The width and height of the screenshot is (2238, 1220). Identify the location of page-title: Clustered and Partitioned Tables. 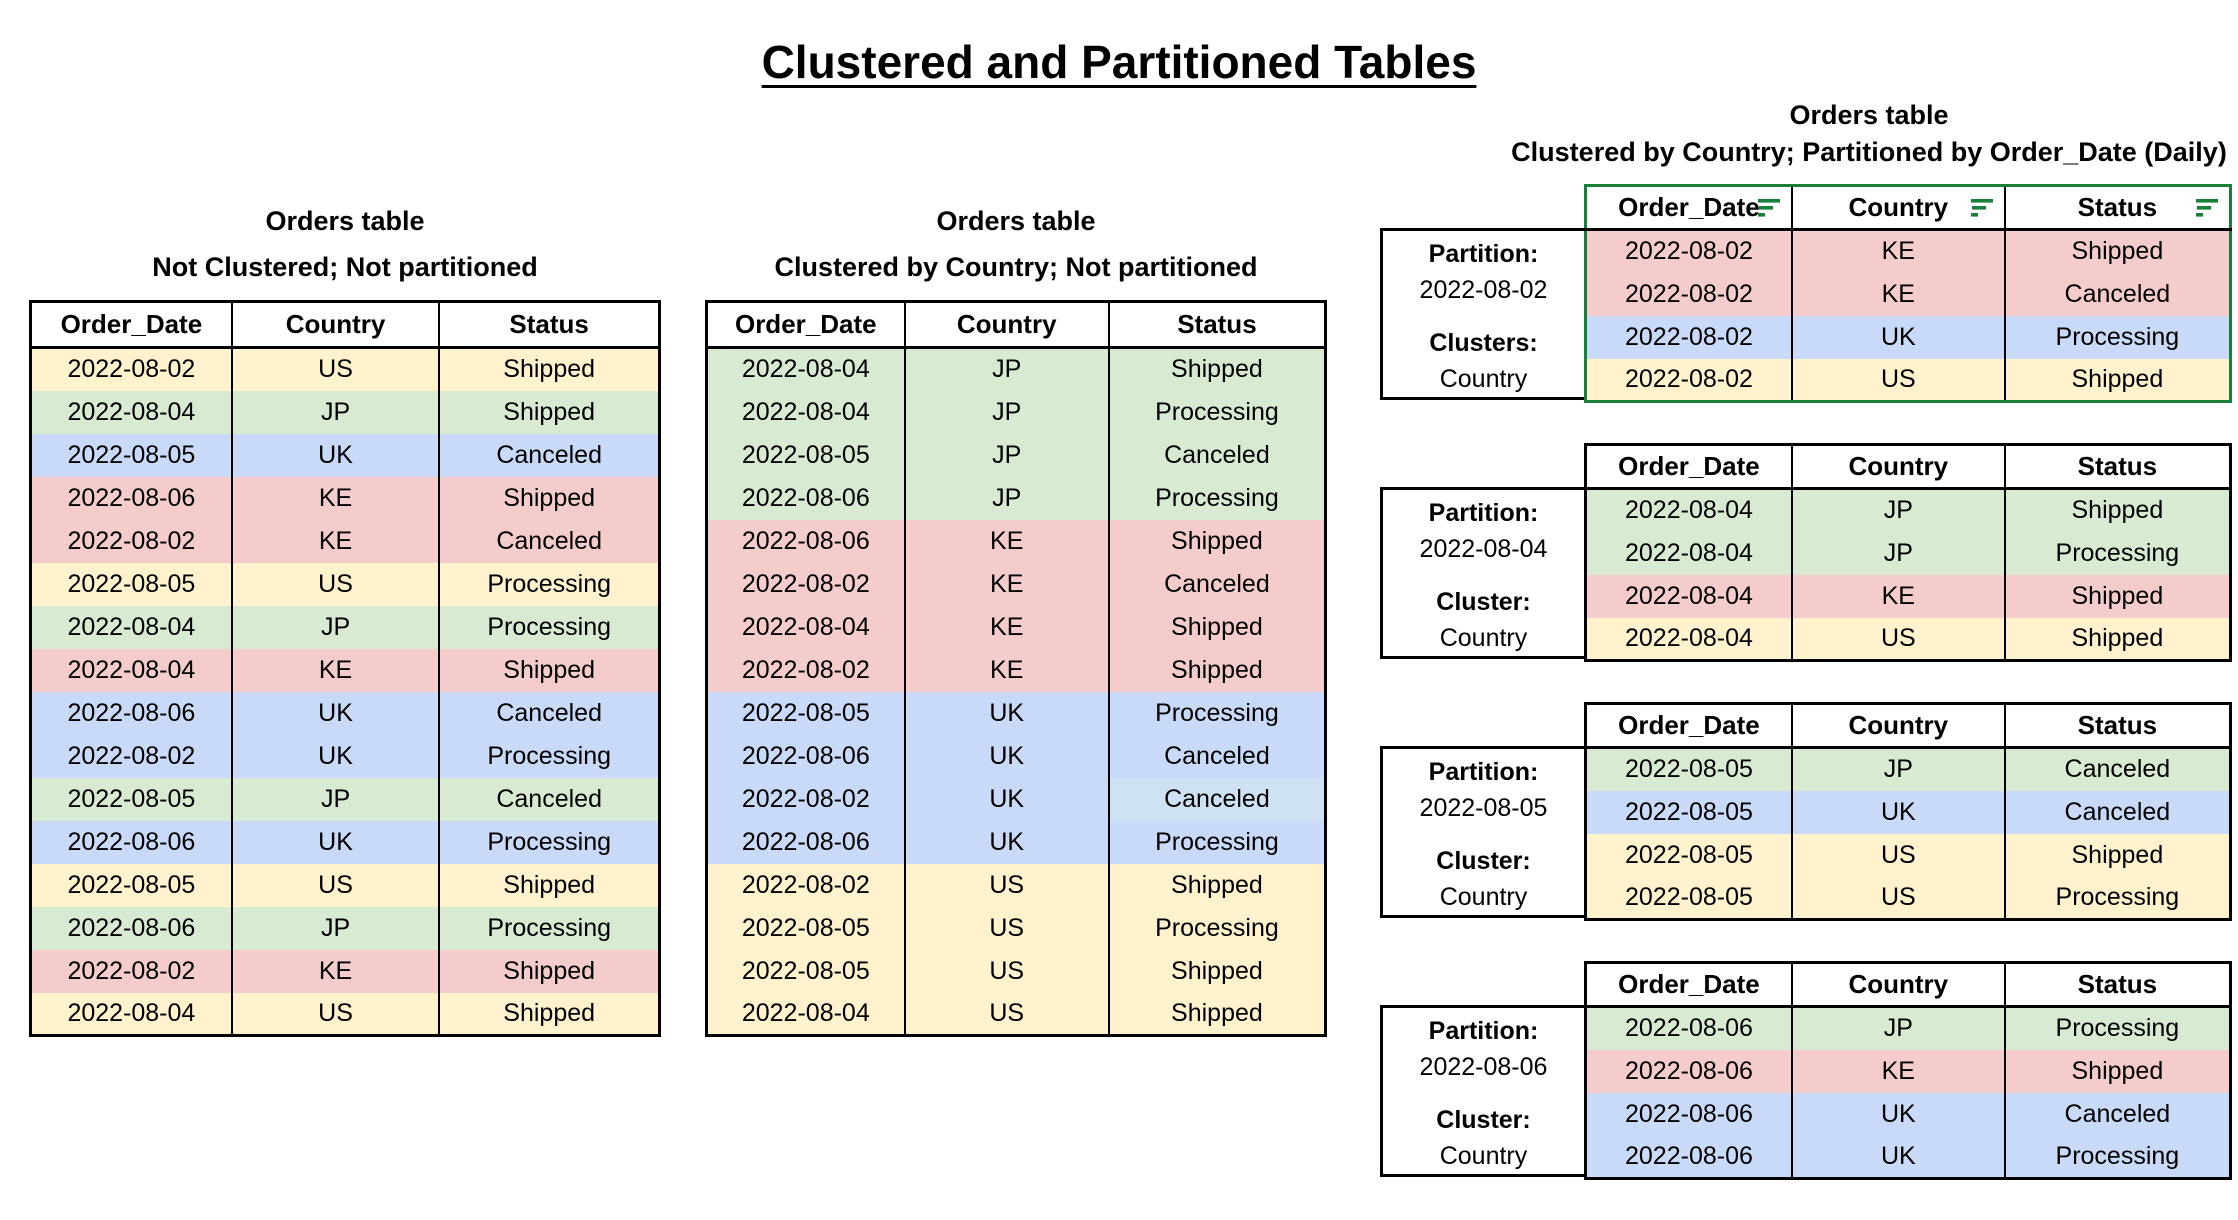
(1119, 61).